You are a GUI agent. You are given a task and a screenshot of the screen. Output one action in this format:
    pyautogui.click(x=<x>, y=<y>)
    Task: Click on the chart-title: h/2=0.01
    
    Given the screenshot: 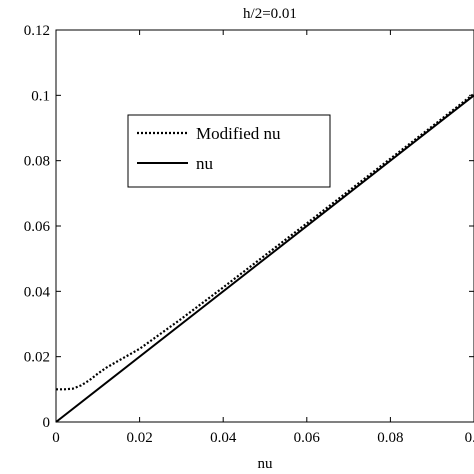 What is the action you would take?
    pyautogui.click(x=270, y=14)
    